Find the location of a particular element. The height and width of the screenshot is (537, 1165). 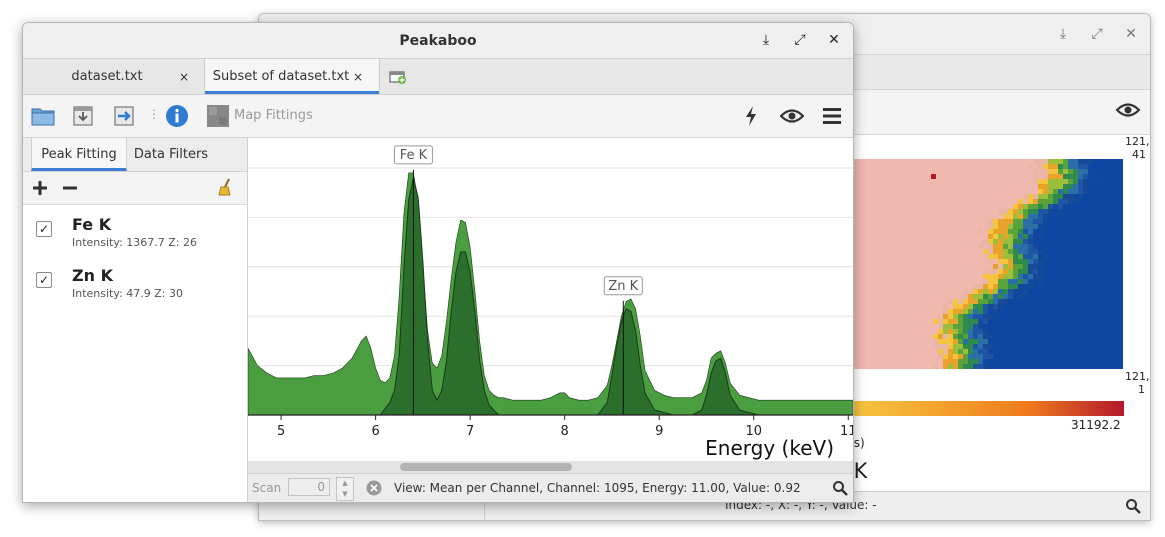

map-window-close-icon: ✕ is located at coordinates (1131, 34).